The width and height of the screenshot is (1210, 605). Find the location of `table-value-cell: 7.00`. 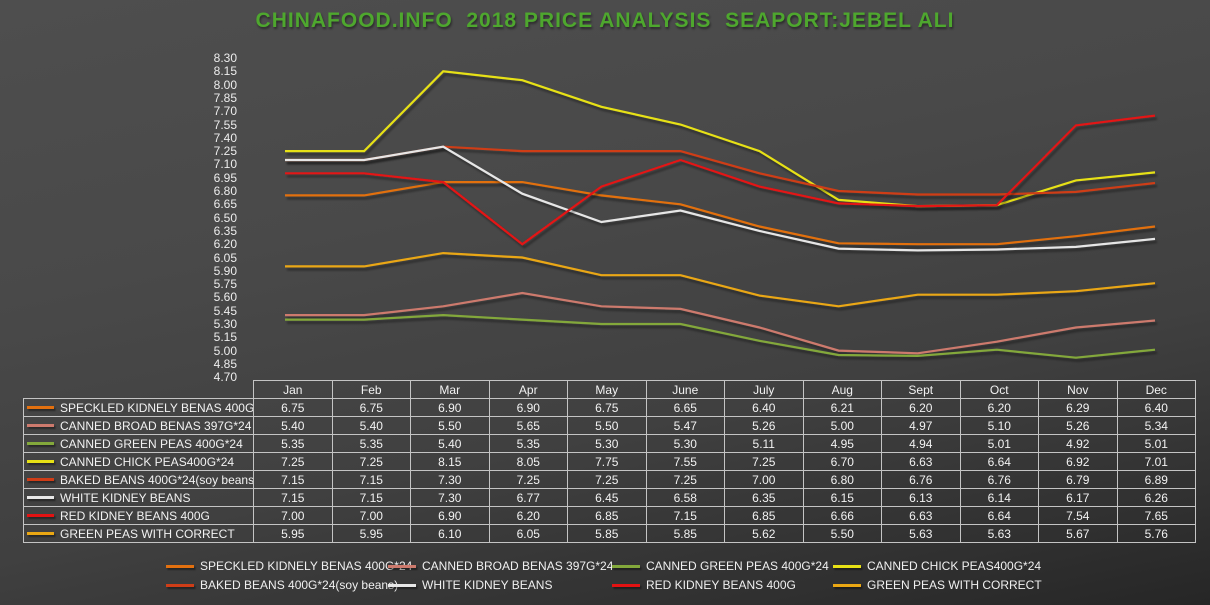

table-value-cell: 7.00 is located at coordinates (371, 515).